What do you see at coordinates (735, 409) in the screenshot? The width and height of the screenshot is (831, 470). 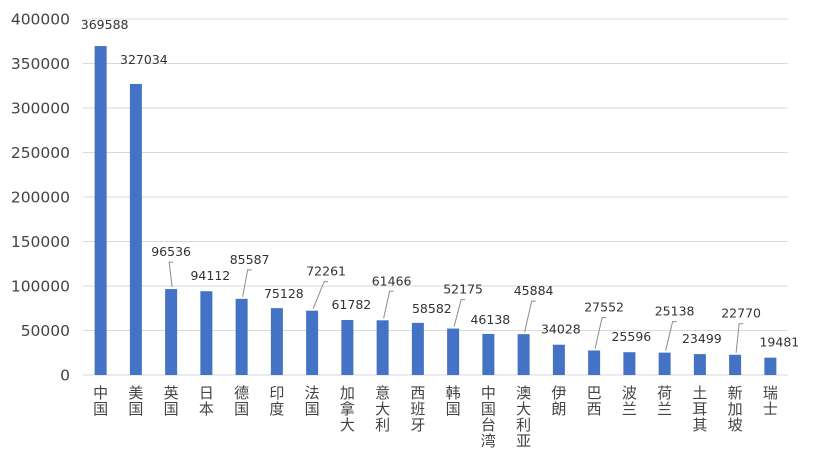 I see `x-tick-label: 新加坡` at bounding box center [735, 409].